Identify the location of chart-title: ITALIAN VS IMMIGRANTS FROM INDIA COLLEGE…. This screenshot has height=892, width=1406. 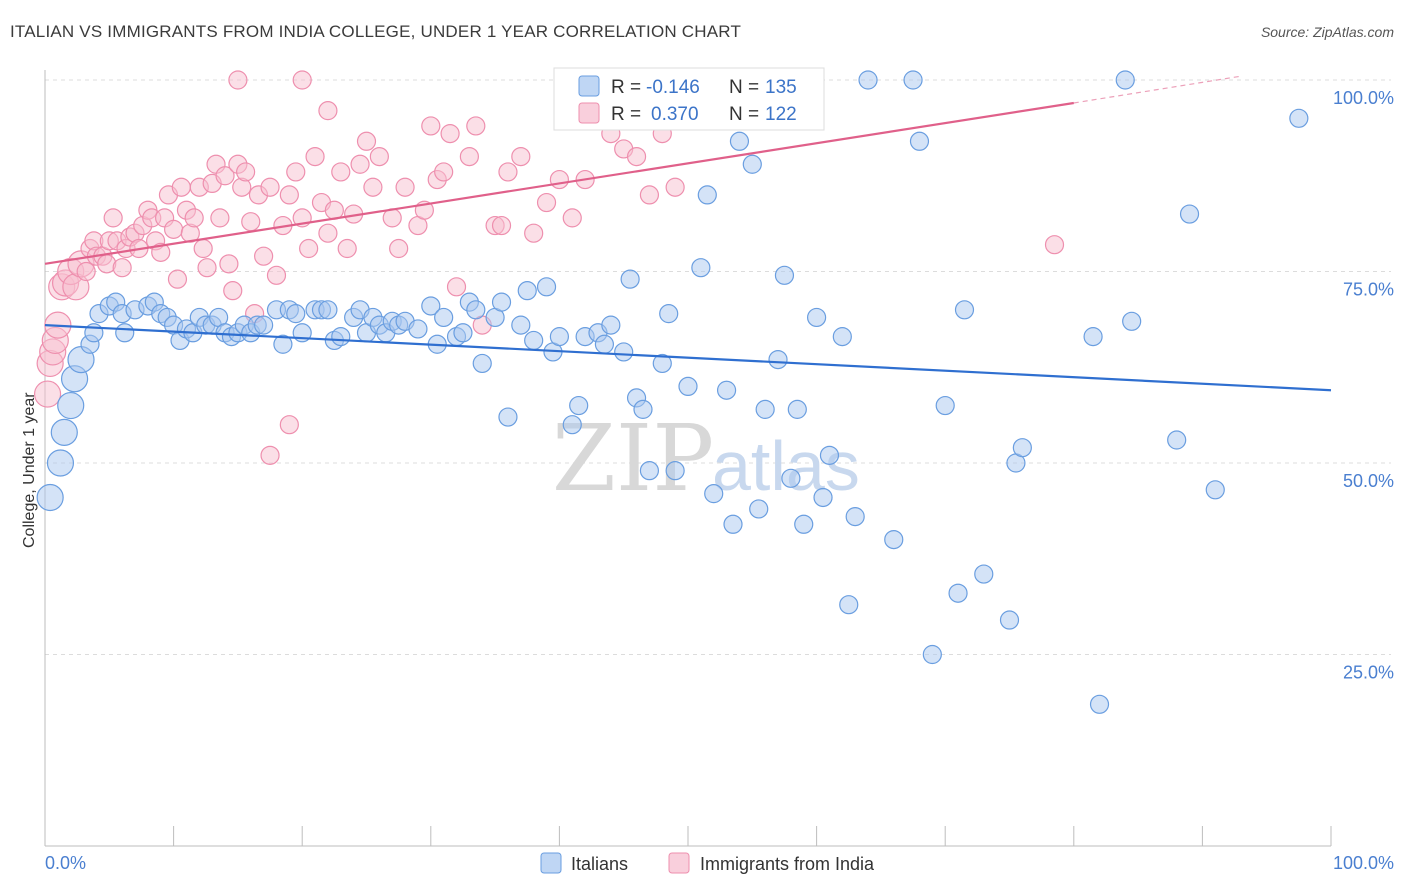
(376, 31).